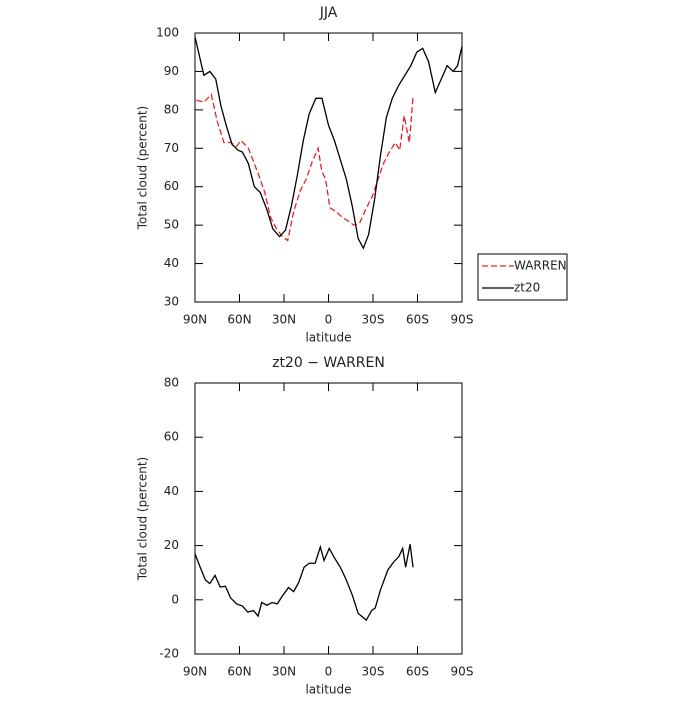  Describe the element at coordinates (540, 266) in the screenshot. I see `legend-label: WARREN` at that location.